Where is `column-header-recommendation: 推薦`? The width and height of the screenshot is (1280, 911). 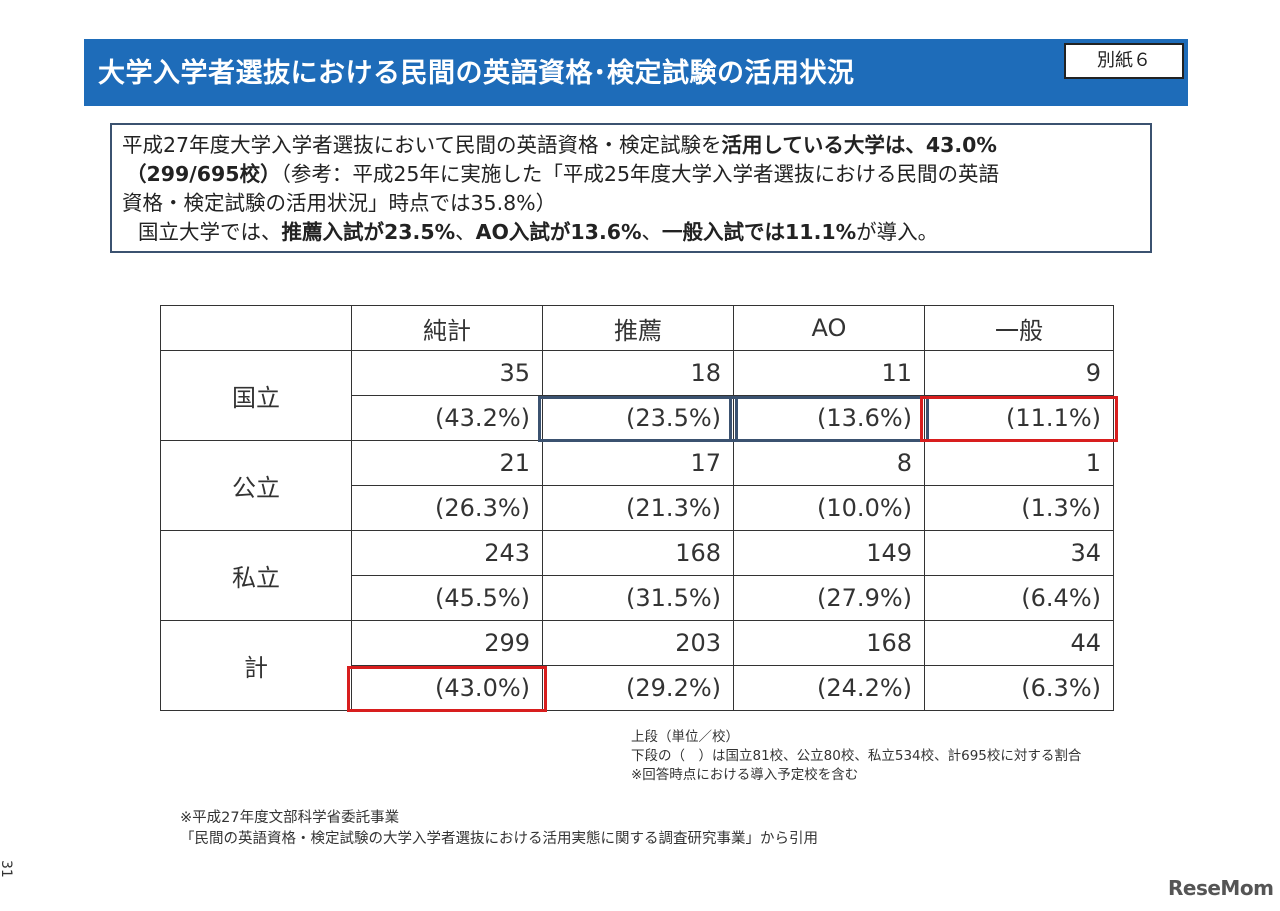 column-header-recommendation: 推薦 is located at coordinates (638, 328).